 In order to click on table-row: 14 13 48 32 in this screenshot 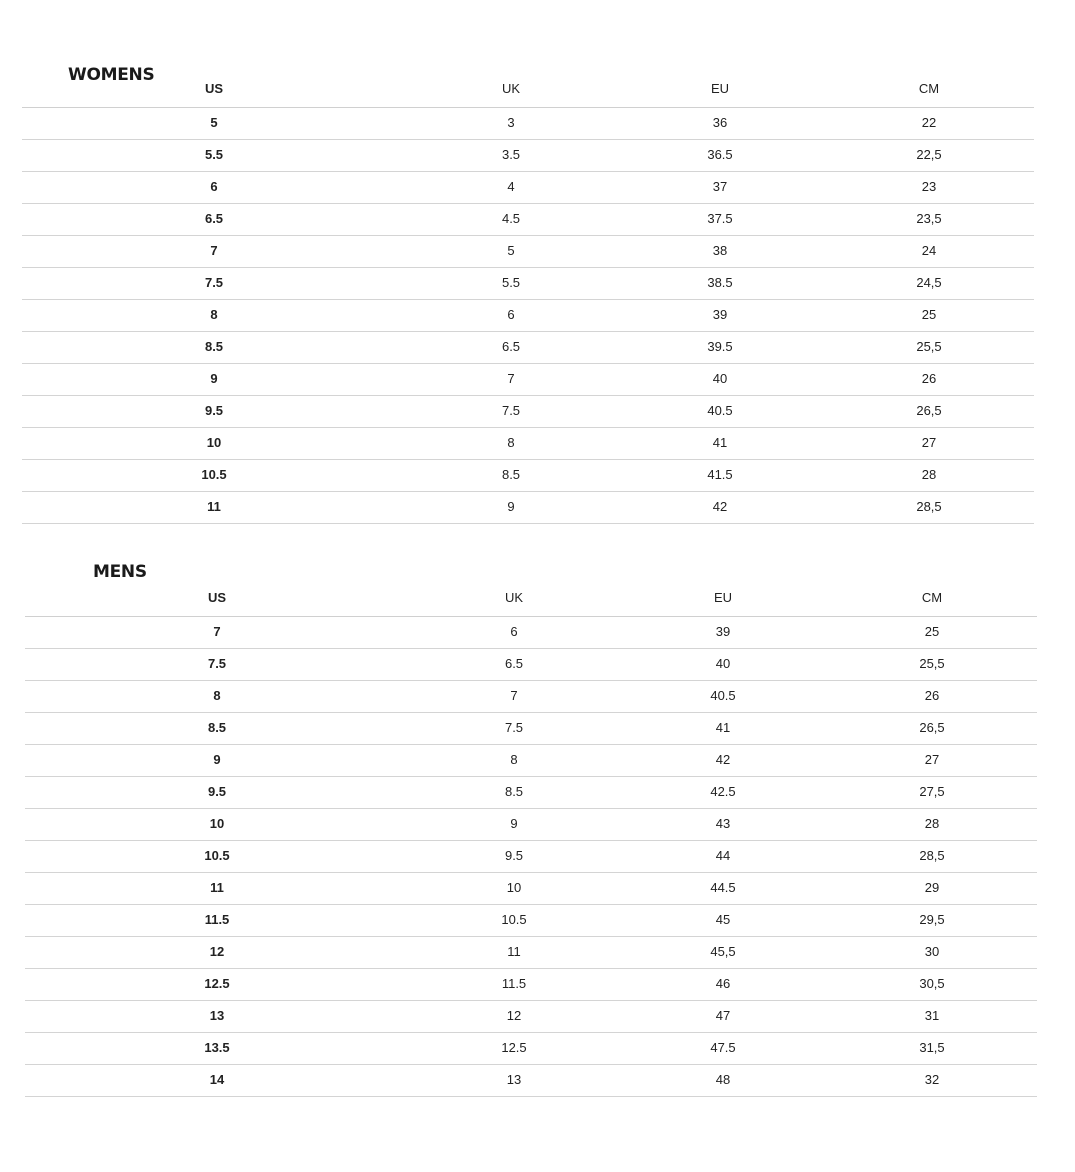, I will do `click(531, 1081)`.